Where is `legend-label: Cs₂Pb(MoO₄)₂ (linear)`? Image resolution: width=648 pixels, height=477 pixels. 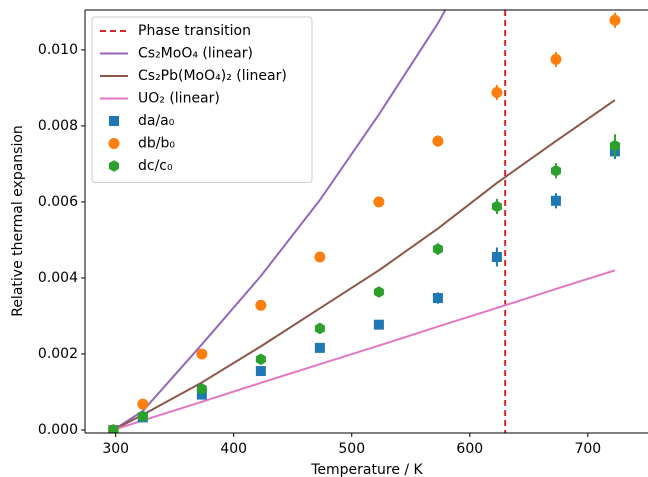
legend-label: Cs₂Pb(MoO₄)₂ (linear) is located at coordinates (212, 76).